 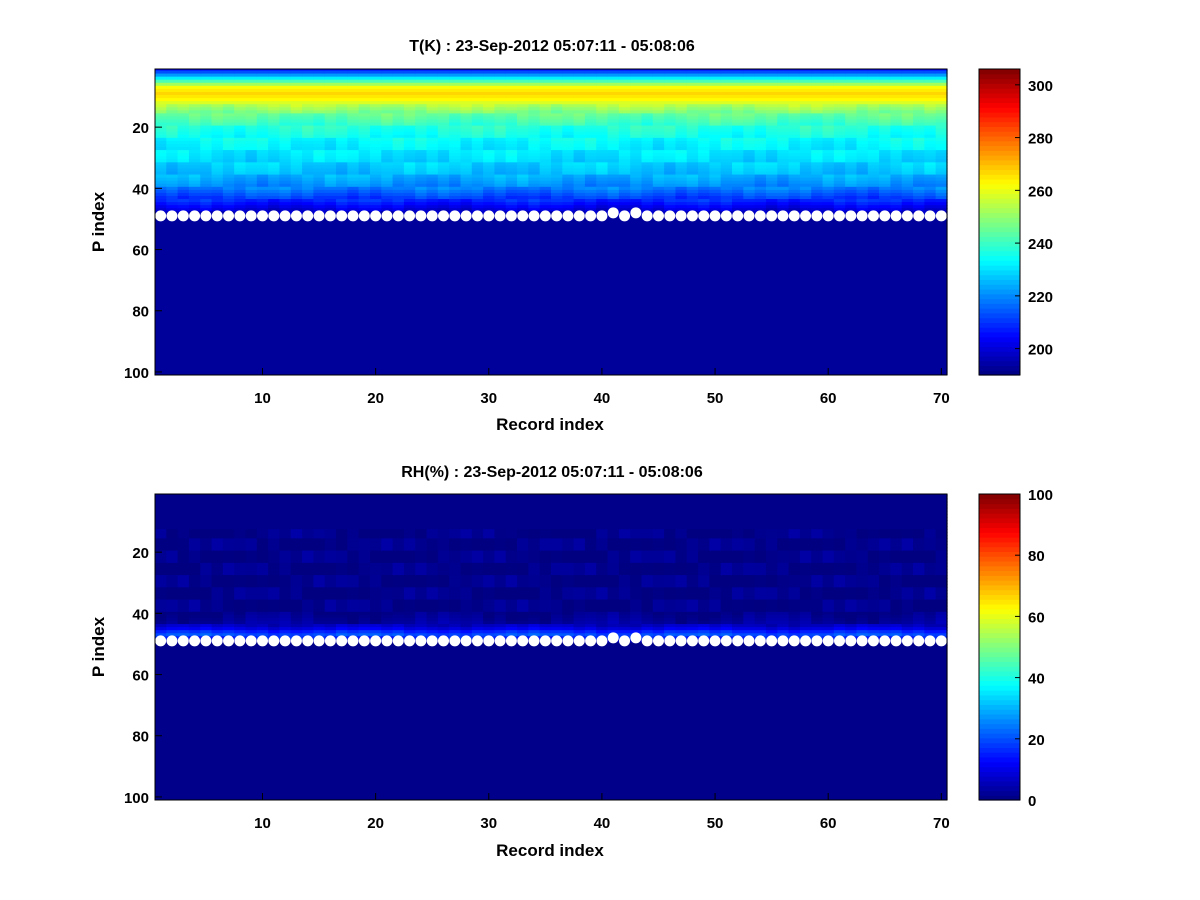 What do you see at coordinates (999, 268) in the screenshot?
I see `colorbar-segment` at bounding box center [999, 268].